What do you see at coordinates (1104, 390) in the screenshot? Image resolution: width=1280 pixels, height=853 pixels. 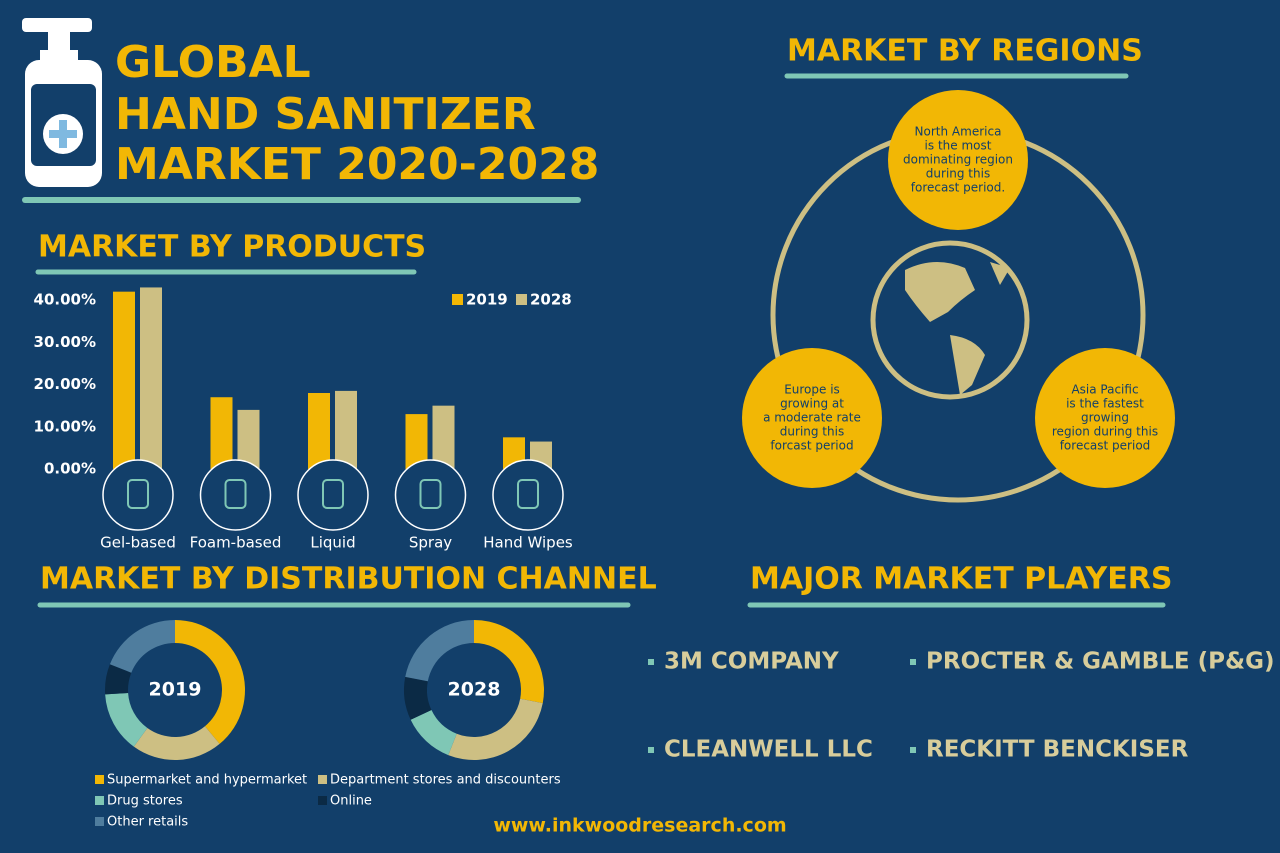 I see `region-note: Asia Pacific` at bounding box center [1104, 390].